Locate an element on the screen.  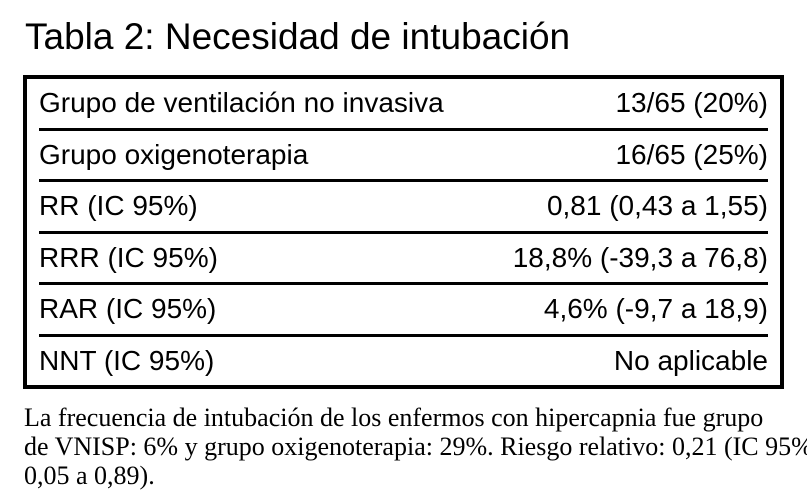
table-row: RAR (IC 95%) 4,6% (-9,7 a 18,9) is located at coordinates (403, 311).